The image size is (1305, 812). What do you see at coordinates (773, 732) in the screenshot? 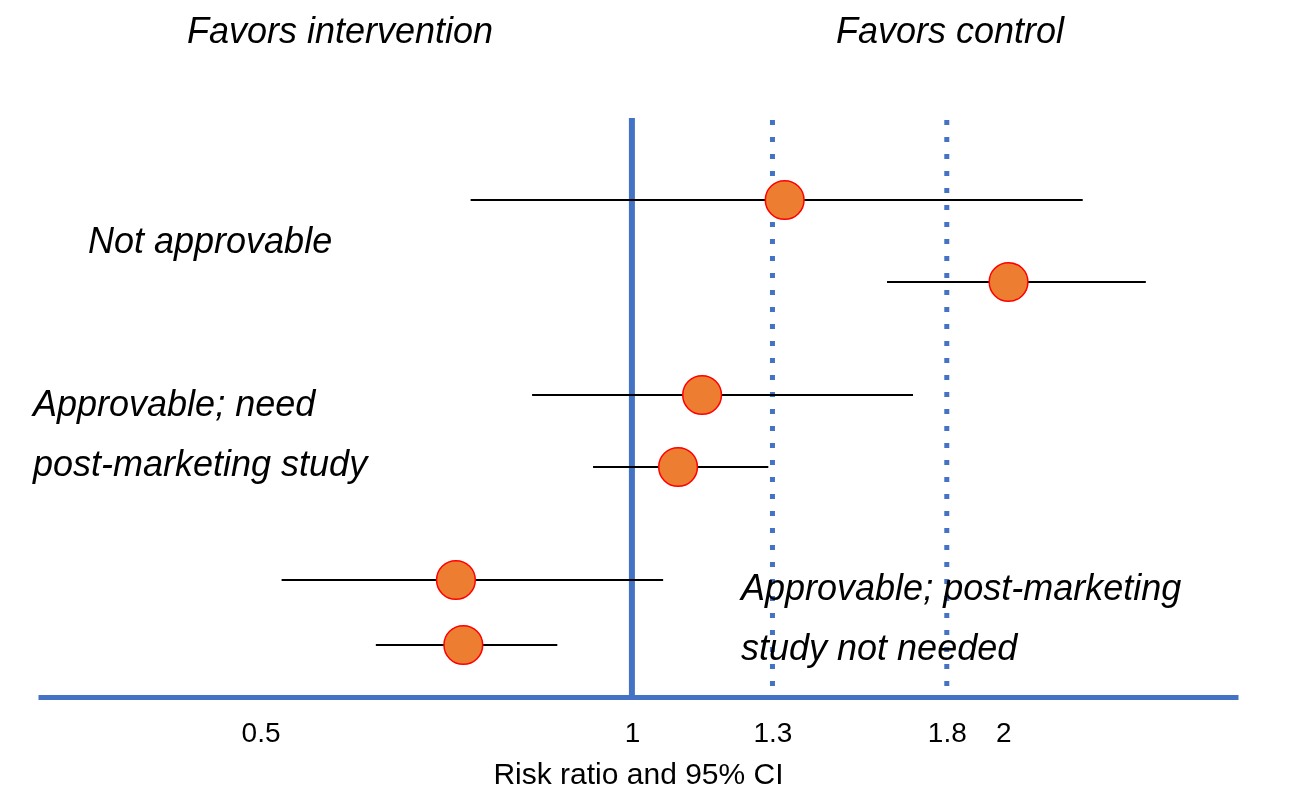
I see `x-tick-label: 1.3` at bounding box center [773, 732].